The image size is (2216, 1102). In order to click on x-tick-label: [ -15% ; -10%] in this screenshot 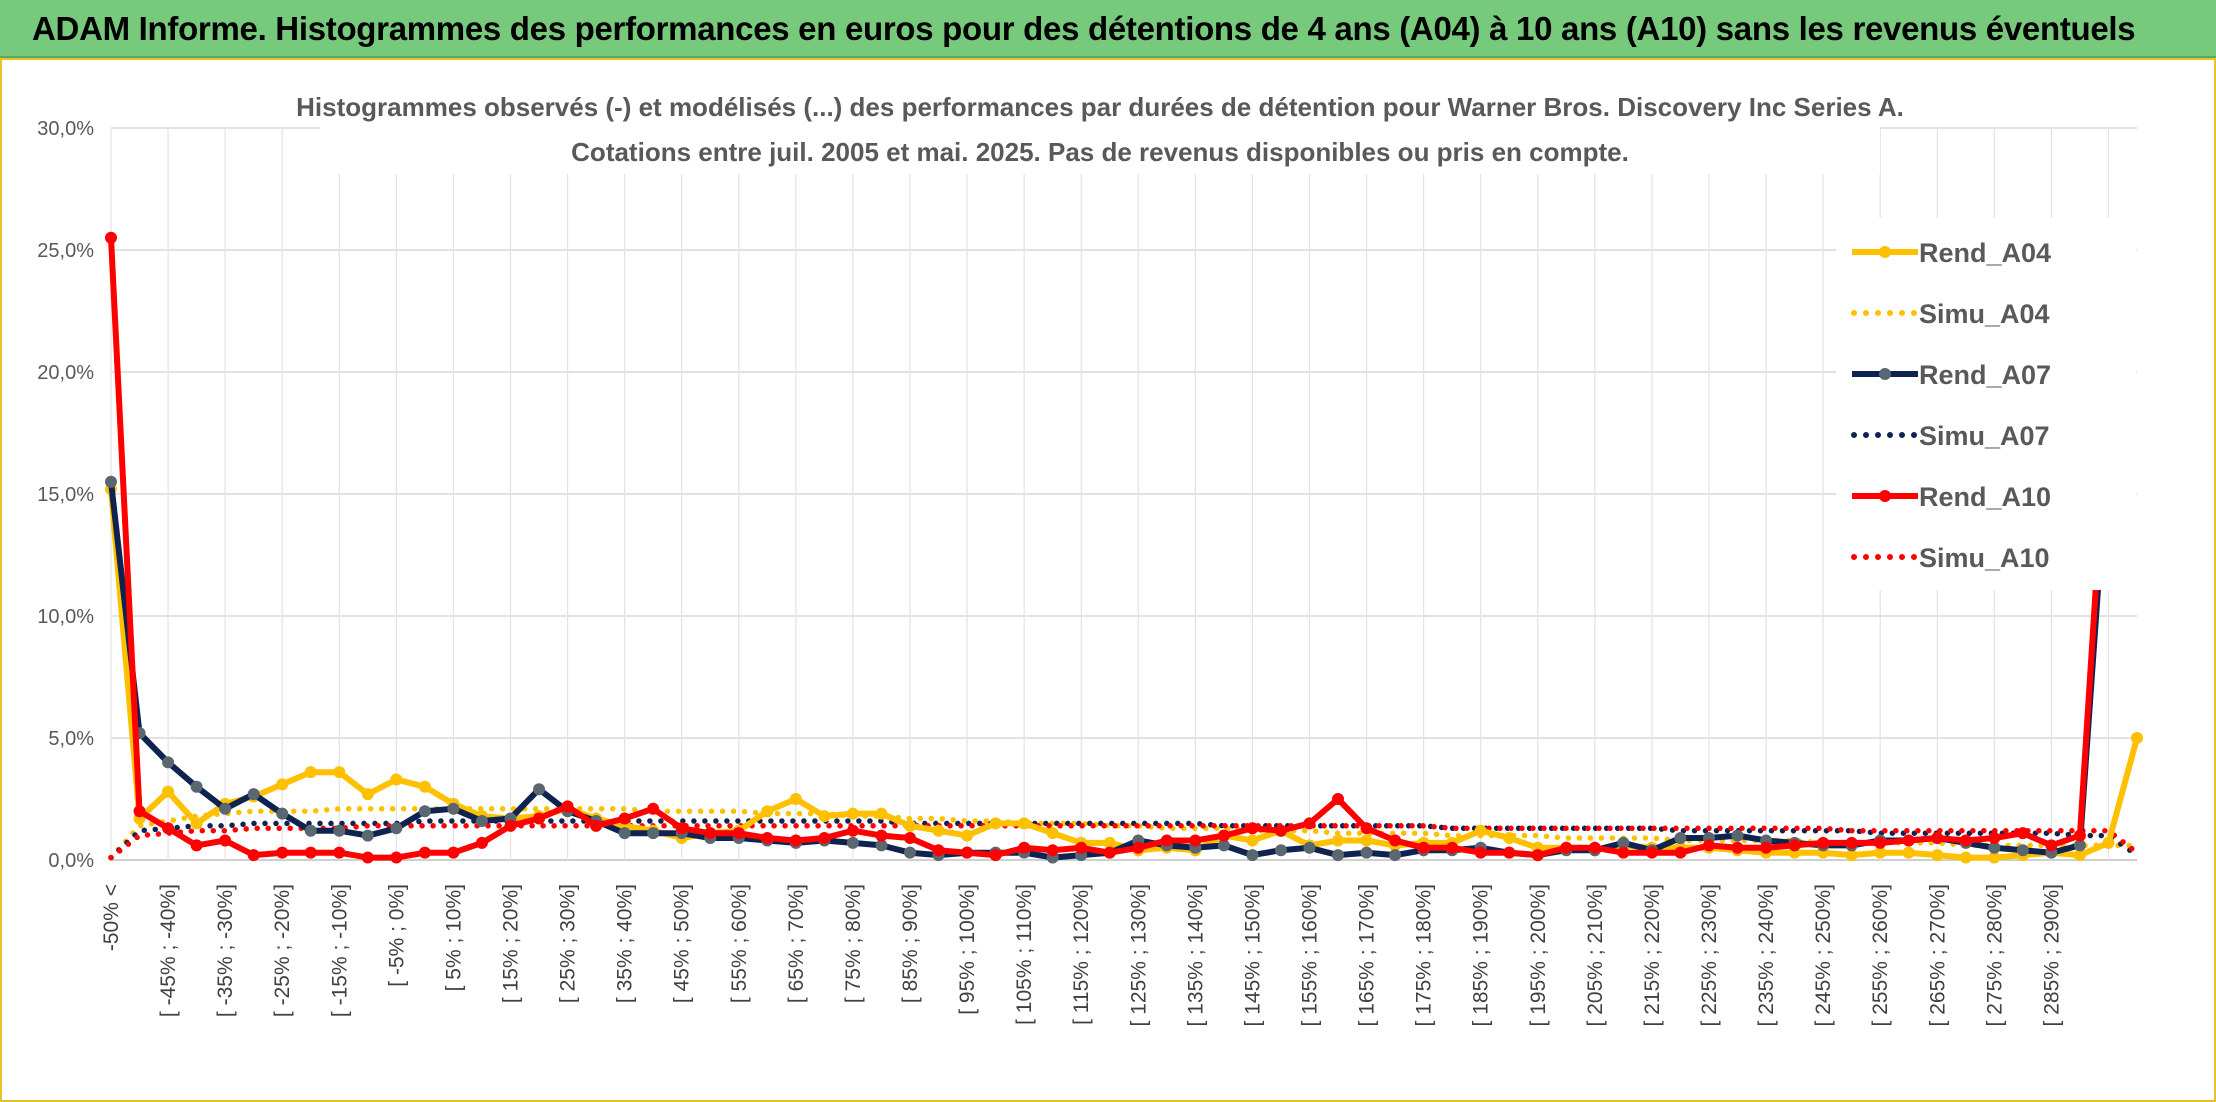, I will do `click(339, 950)`.